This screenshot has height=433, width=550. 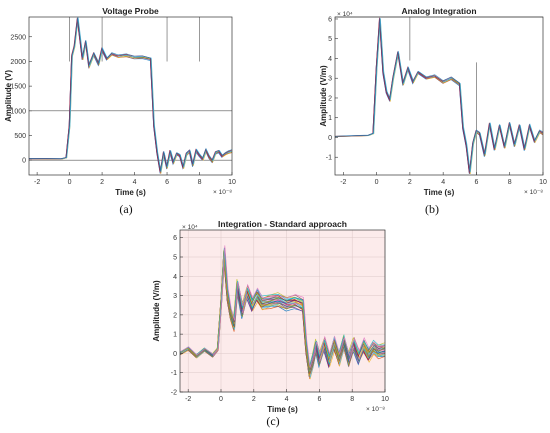 I want to click on y-tick-label-b-6: 5, so click(x=330, y=39).